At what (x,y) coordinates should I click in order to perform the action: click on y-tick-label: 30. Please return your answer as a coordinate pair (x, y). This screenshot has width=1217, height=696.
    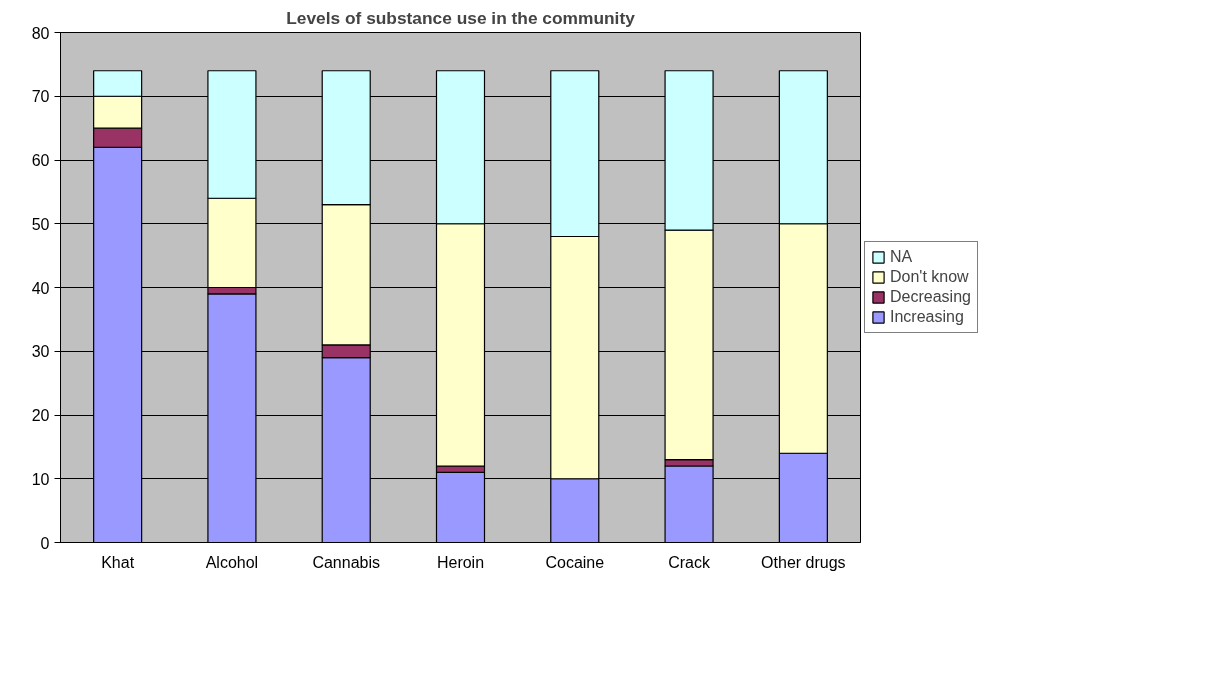
    Looking at the image, I should click on (40, 352).